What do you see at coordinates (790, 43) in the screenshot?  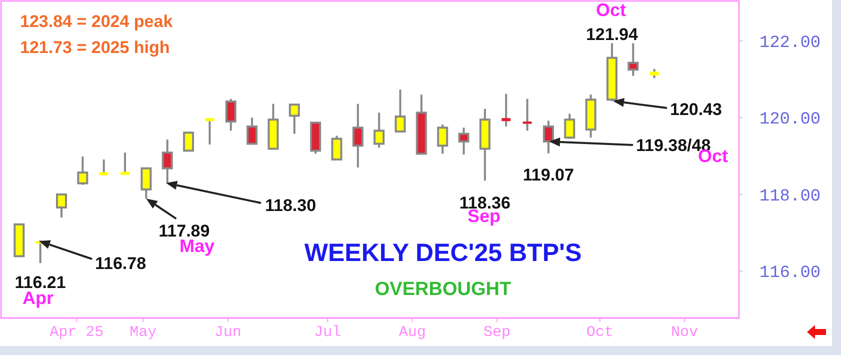 I see `y-tick-label: 122.00` at bounding box center [790, 43].